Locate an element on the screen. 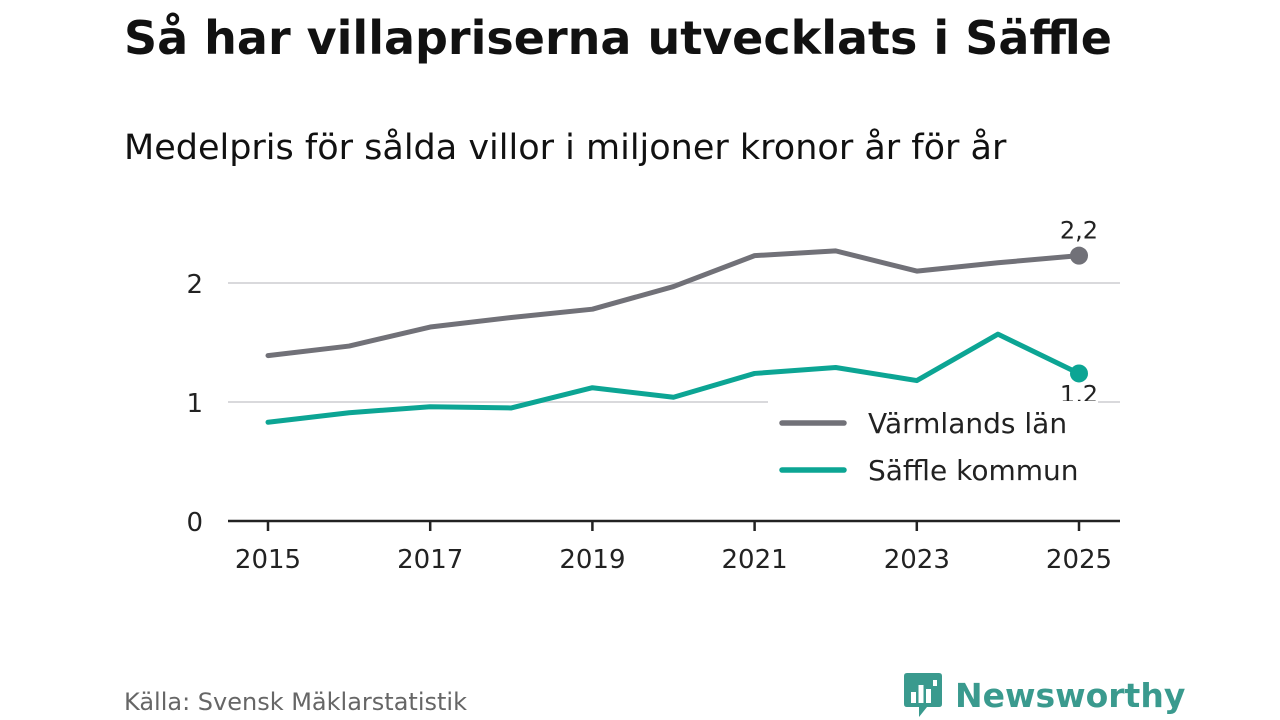 The width and height of the screenshot is (1280, 720). legend-label-1: Säffle kommun is located at coordinates (973, 470).